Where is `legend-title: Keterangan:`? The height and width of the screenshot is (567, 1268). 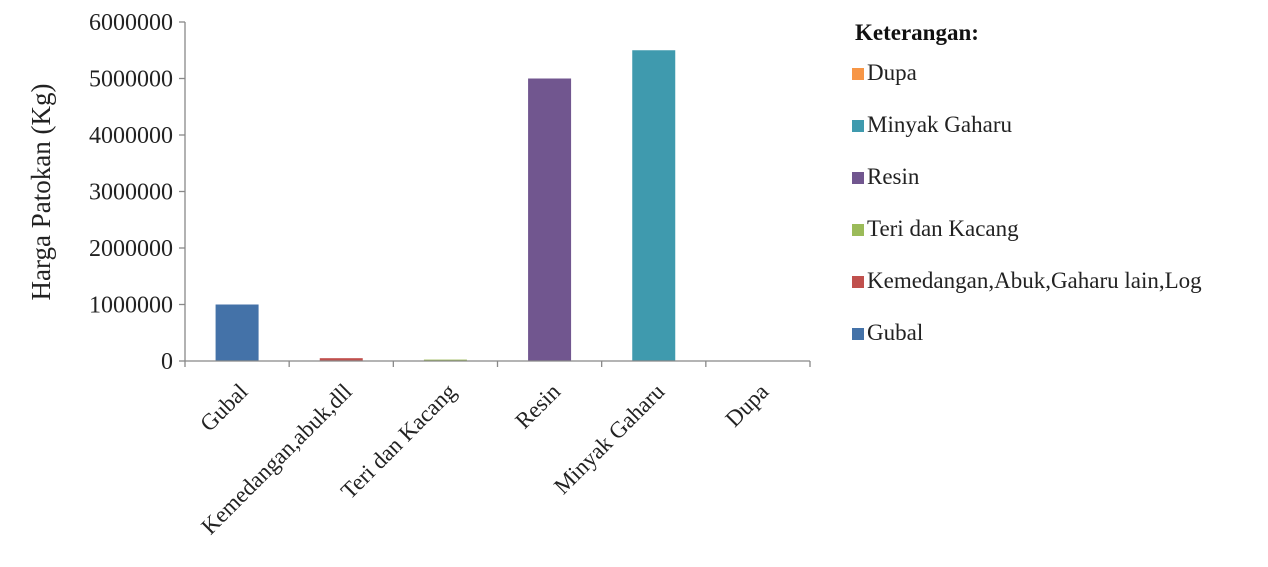 legend-title: Keterangan: is located at coordinates (917, 32).